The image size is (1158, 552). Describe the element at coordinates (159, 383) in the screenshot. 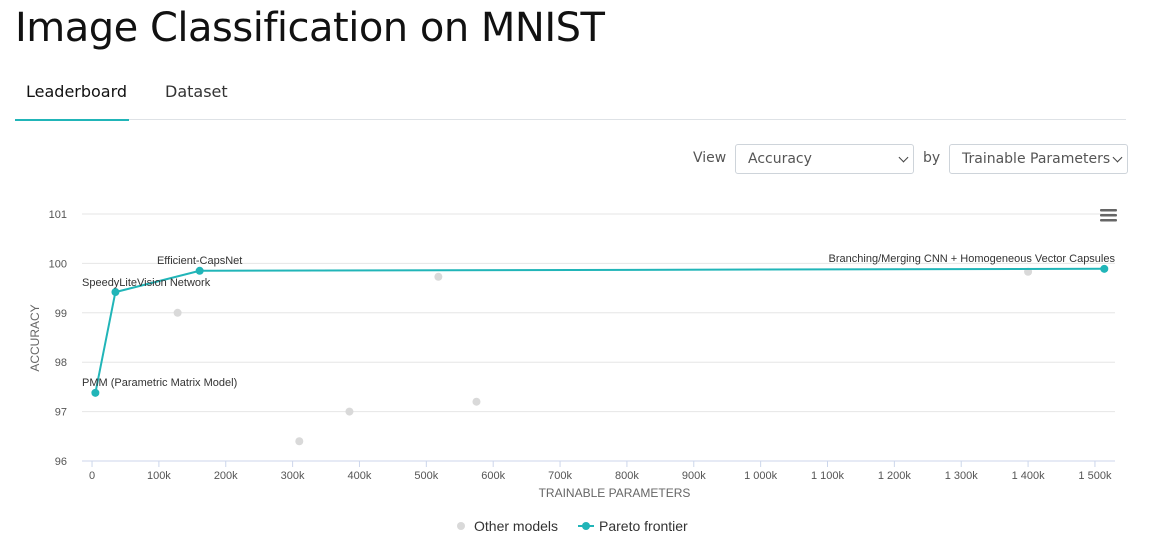

I see `pareto-point-label: PMM (Parametric Matrix Model)` at that location.